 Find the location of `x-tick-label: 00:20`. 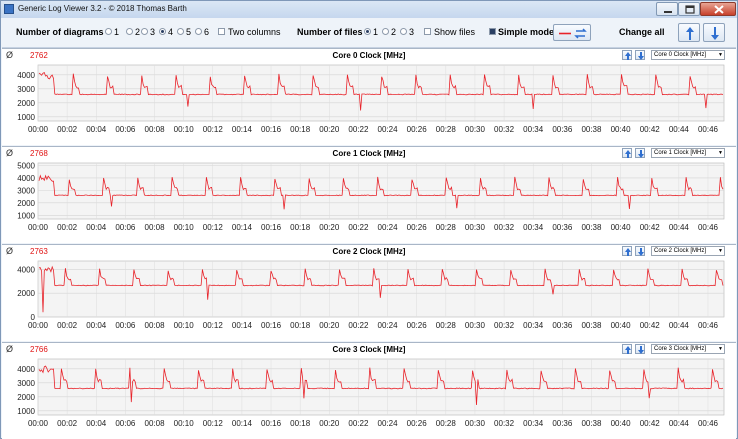

x-tick-label: 00:20 is located at coordinates (329, 227).